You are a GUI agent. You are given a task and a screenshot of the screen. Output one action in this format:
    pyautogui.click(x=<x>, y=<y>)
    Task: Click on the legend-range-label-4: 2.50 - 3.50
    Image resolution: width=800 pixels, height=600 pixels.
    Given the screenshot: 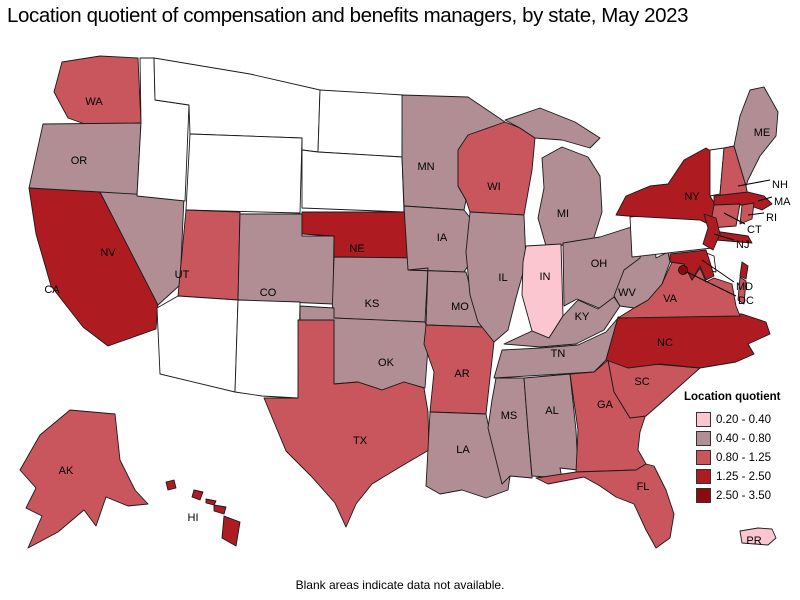 What is the action you would take?
    pyautogui.click(x=743, y=495)
    